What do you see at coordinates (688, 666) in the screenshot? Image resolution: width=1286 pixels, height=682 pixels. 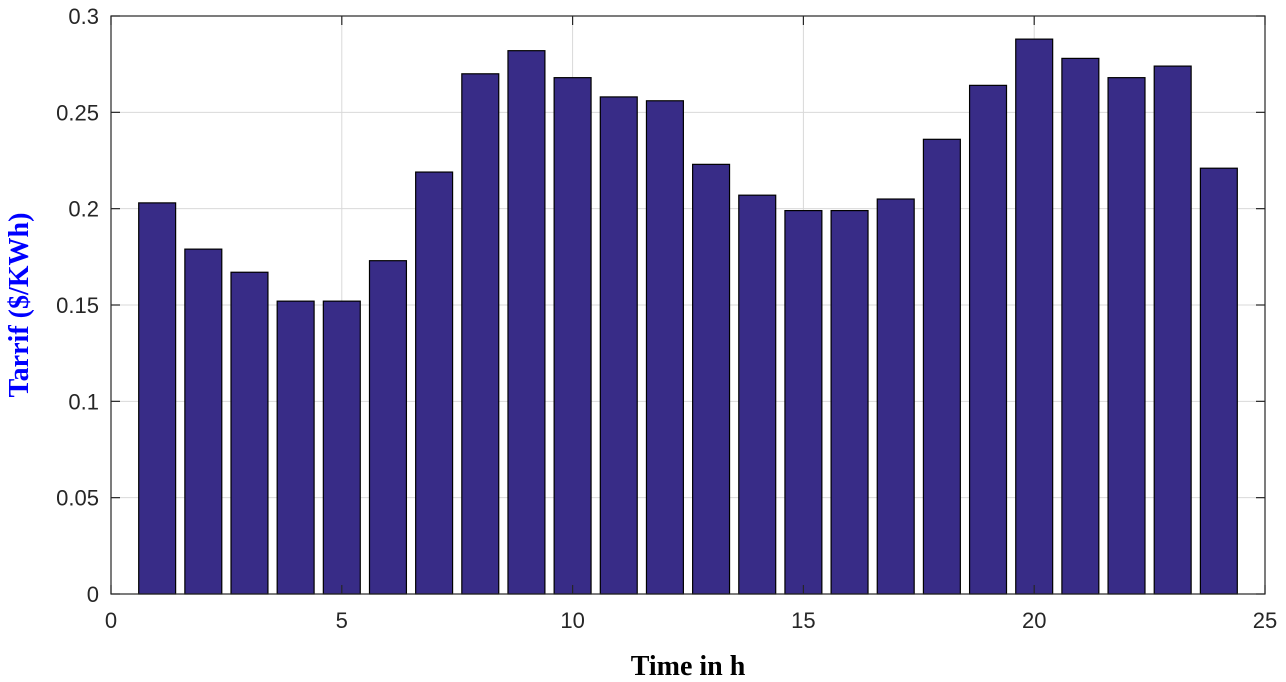 I see `x-axis-label: Time in h` at bounding box center [688, 666].